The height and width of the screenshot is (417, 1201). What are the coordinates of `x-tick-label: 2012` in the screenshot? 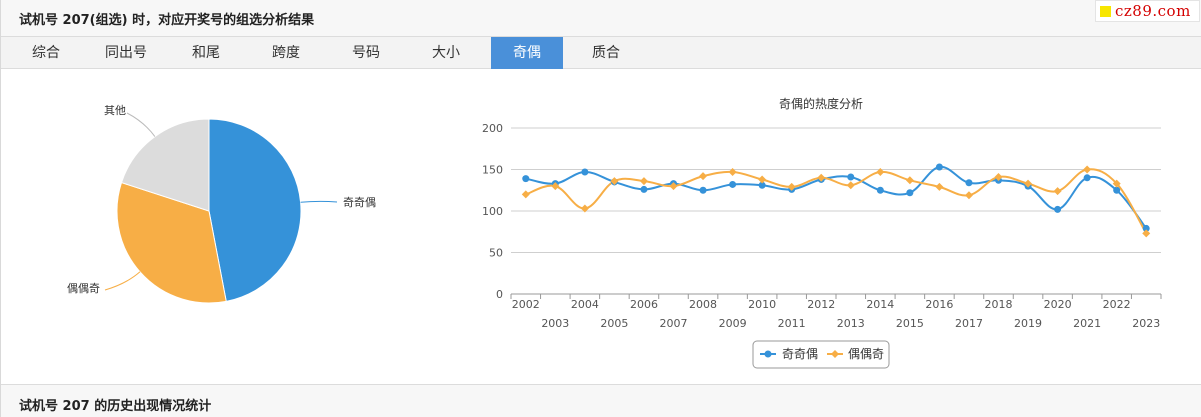 It's located at (821, 304).